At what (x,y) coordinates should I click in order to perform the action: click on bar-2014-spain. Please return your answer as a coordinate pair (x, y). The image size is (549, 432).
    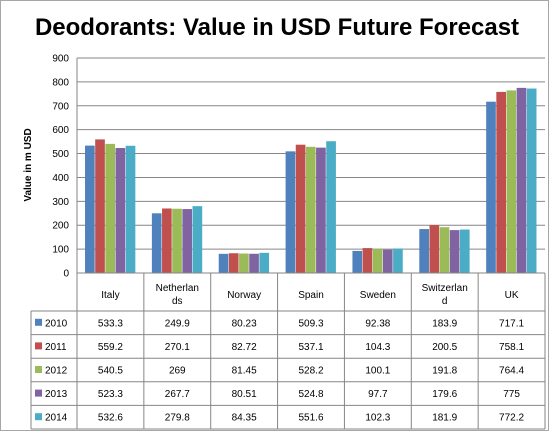
    Looking at the image, I should click on (331, 207).